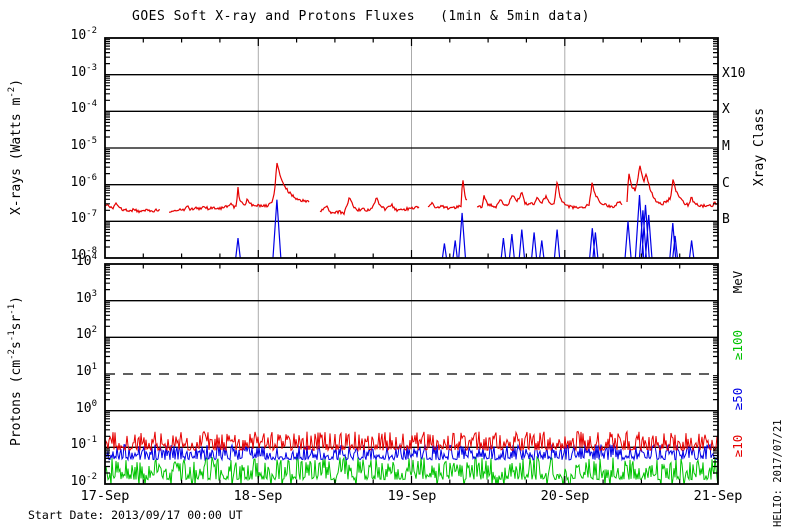 The image size is (800, 530). I want to click on proton-ytick-label: 10⁰, so click(86, 407).